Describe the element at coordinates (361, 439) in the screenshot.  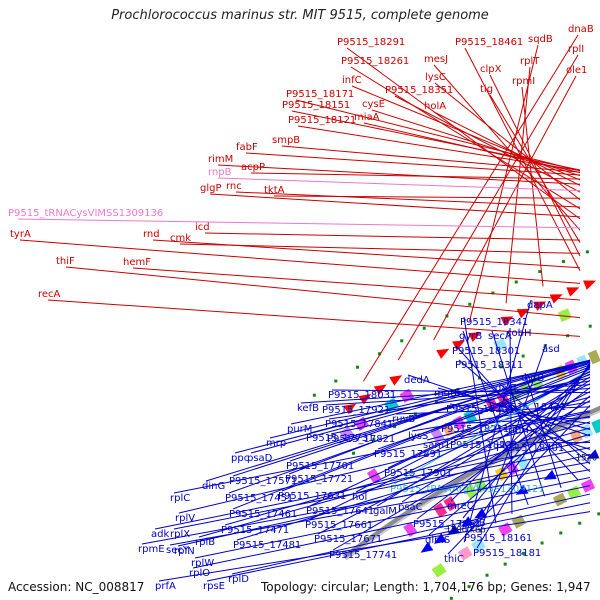
I see `reverse-gene-label: P9515_17821` at that location.